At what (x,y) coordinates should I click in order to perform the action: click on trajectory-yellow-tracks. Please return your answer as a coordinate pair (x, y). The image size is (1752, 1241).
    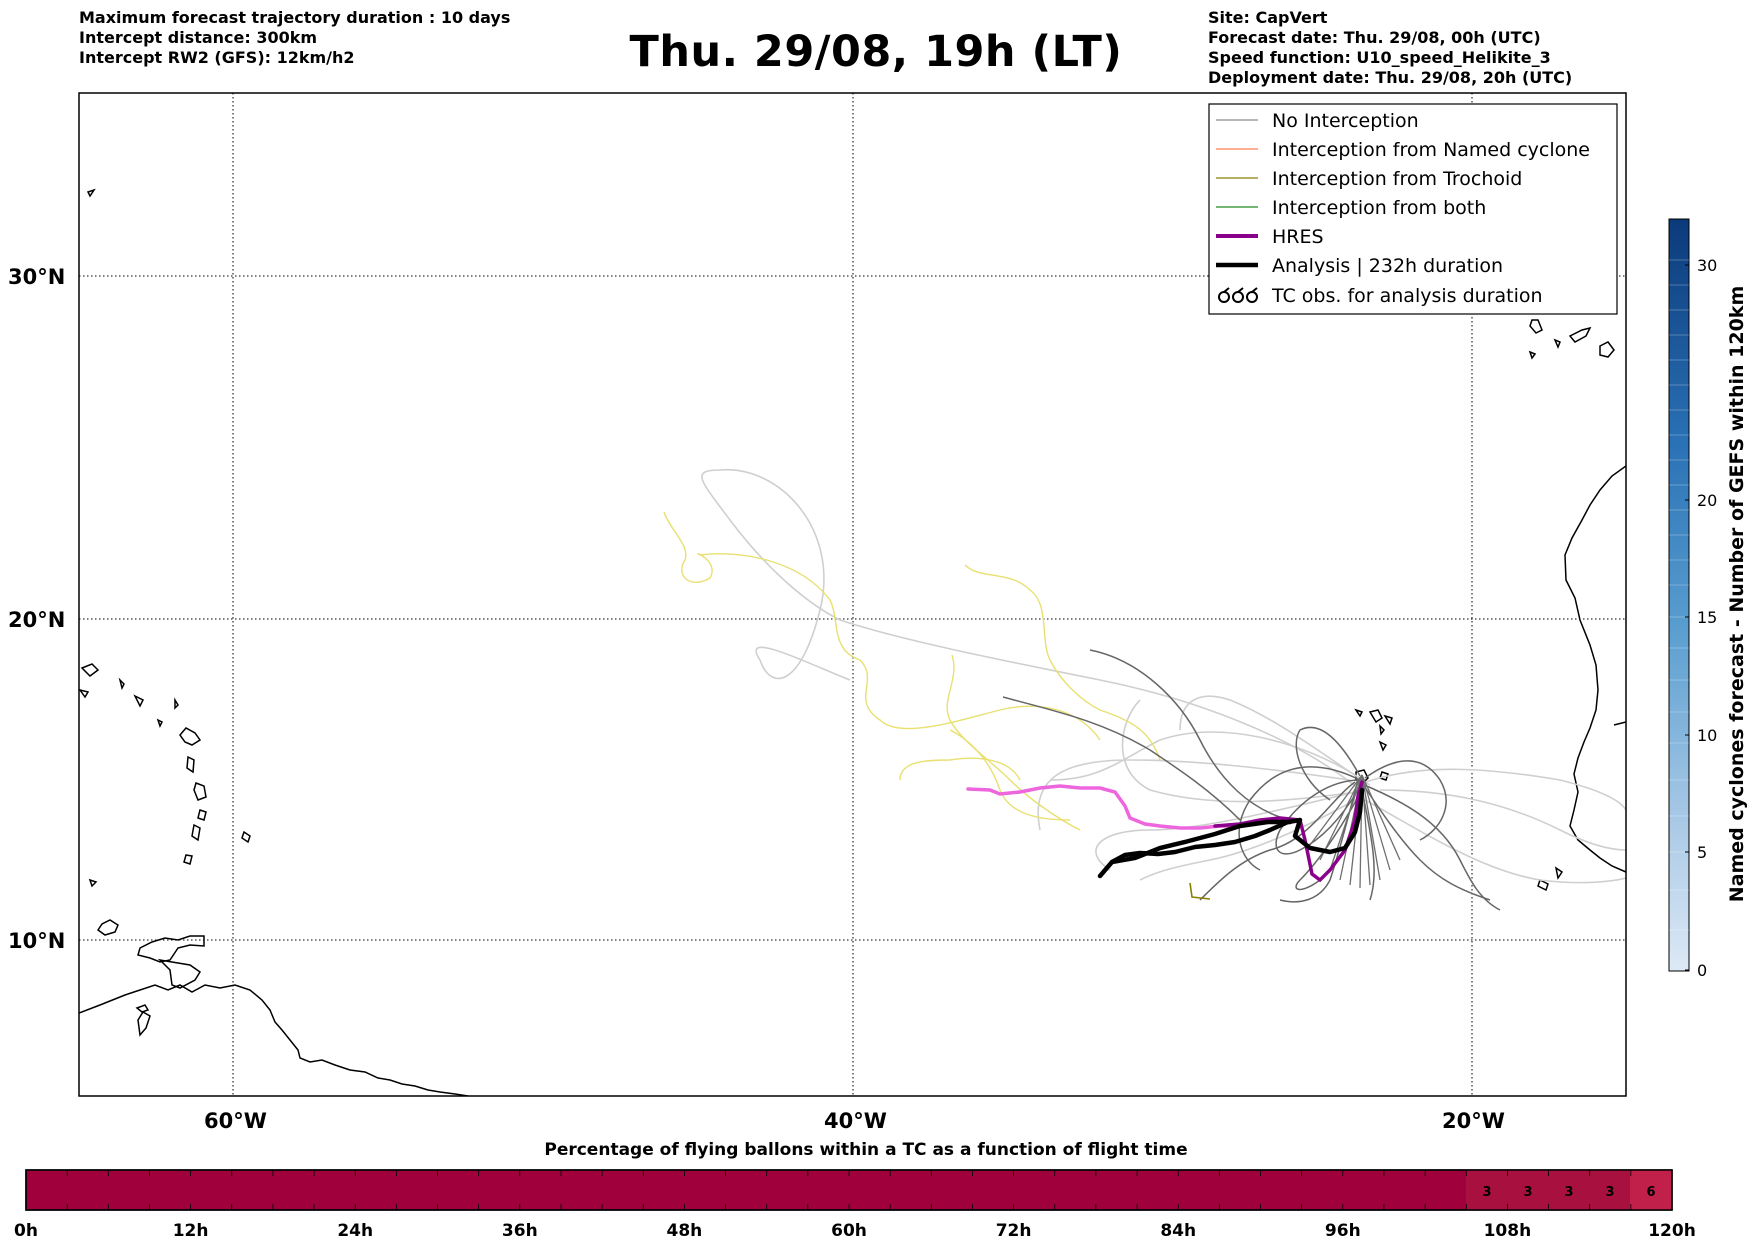
    Looking at the image, I should click on (912, 671).